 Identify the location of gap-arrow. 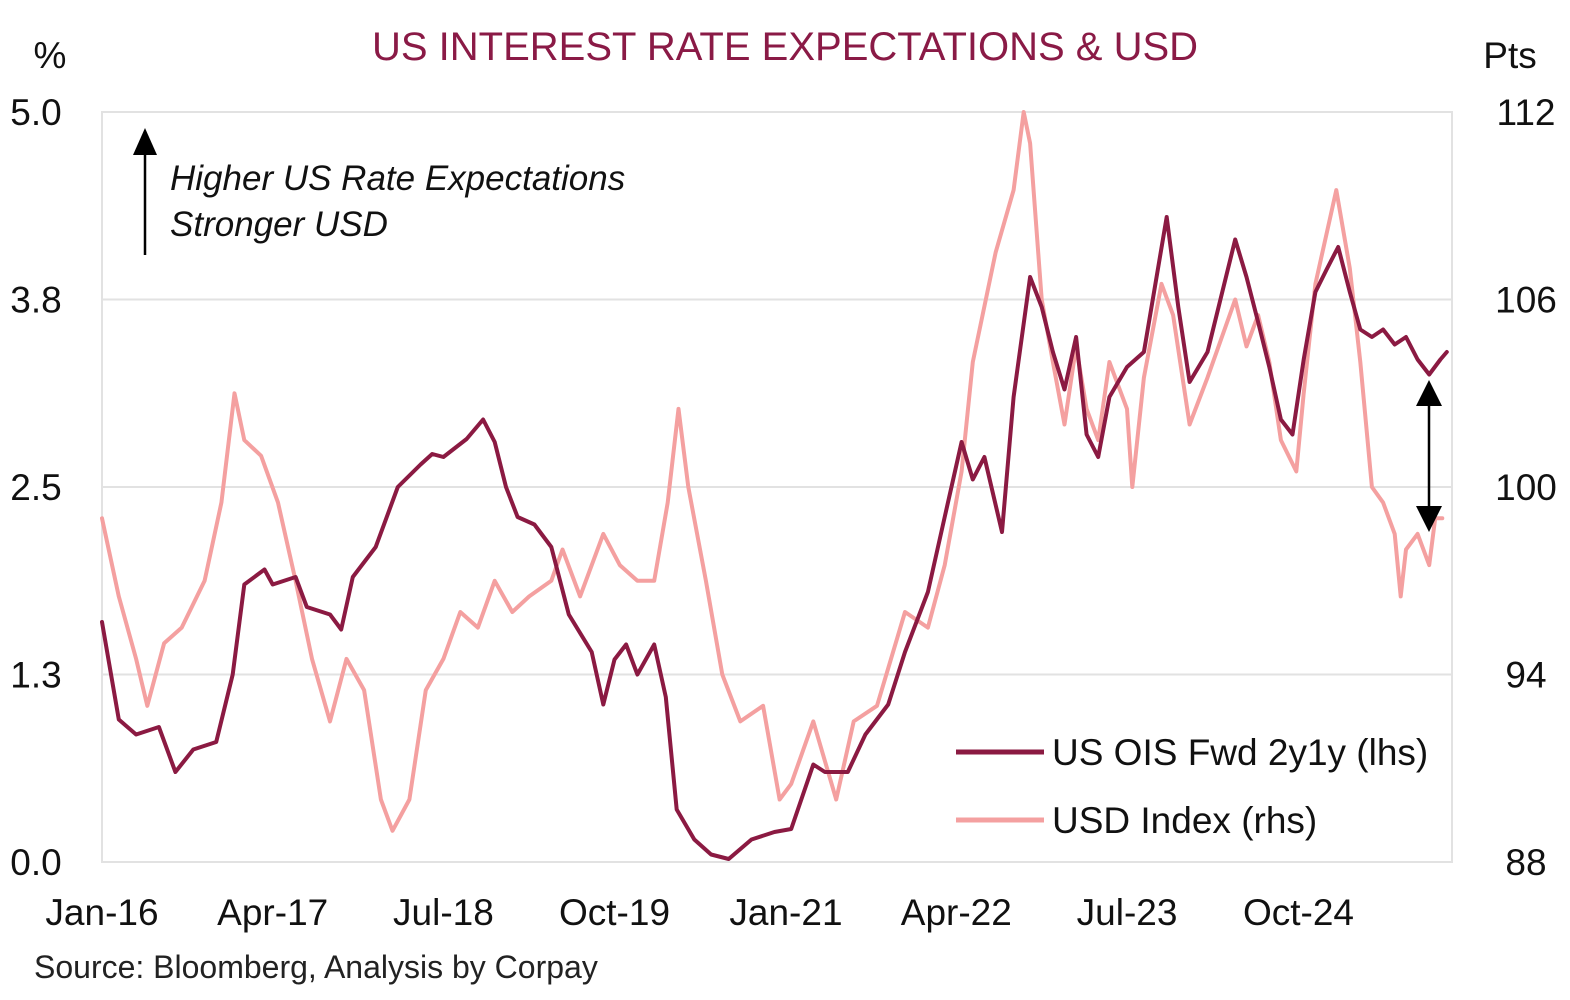
(1429, 456).